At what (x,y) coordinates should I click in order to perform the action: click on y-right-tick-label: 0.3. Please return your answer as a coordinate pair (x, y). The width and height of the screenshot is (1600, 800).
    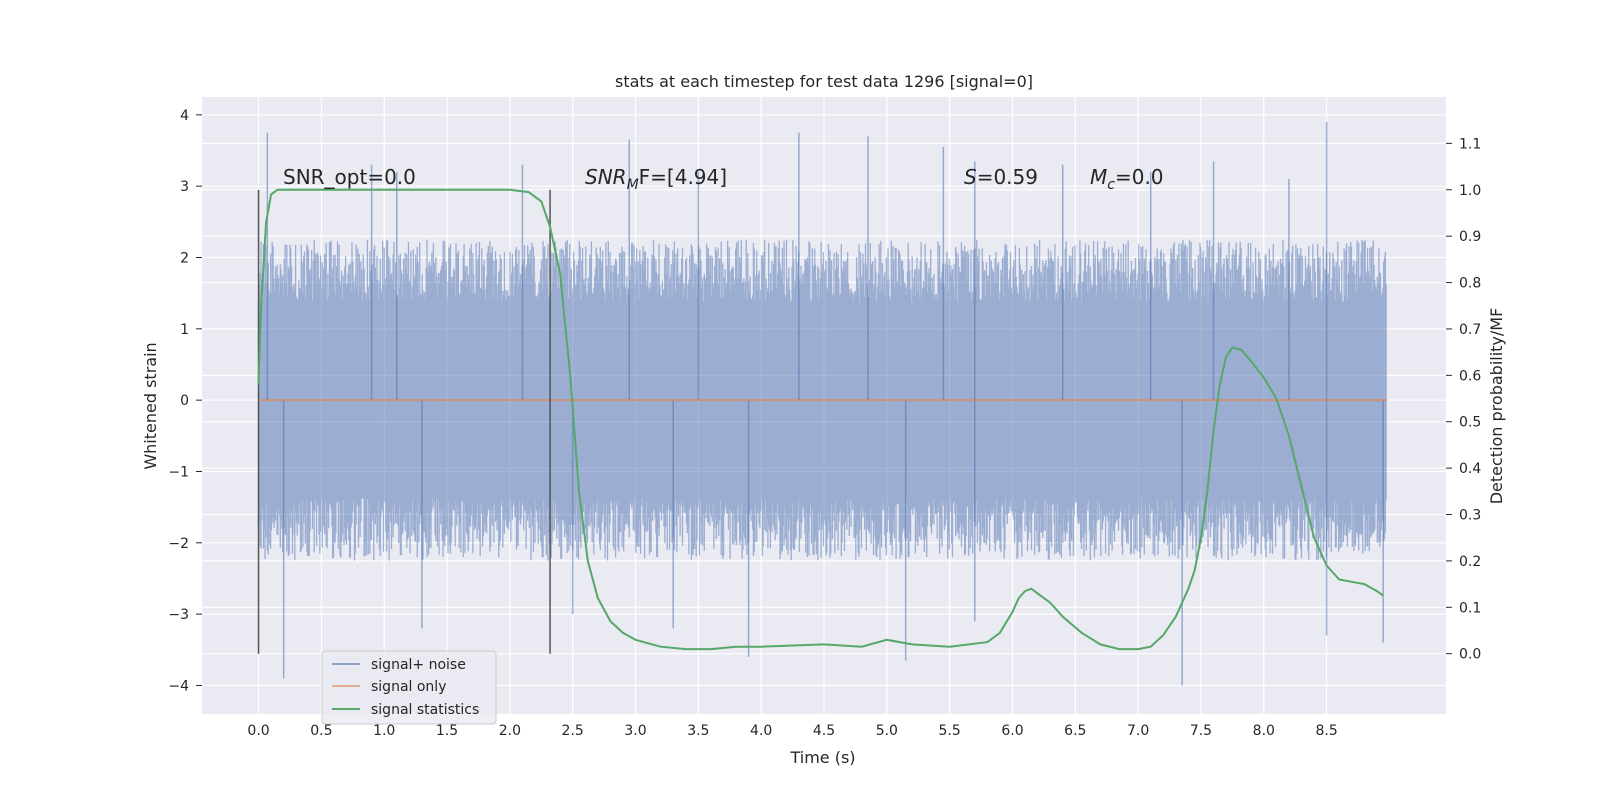
    Looking at the image, I should click on (1470, 516).